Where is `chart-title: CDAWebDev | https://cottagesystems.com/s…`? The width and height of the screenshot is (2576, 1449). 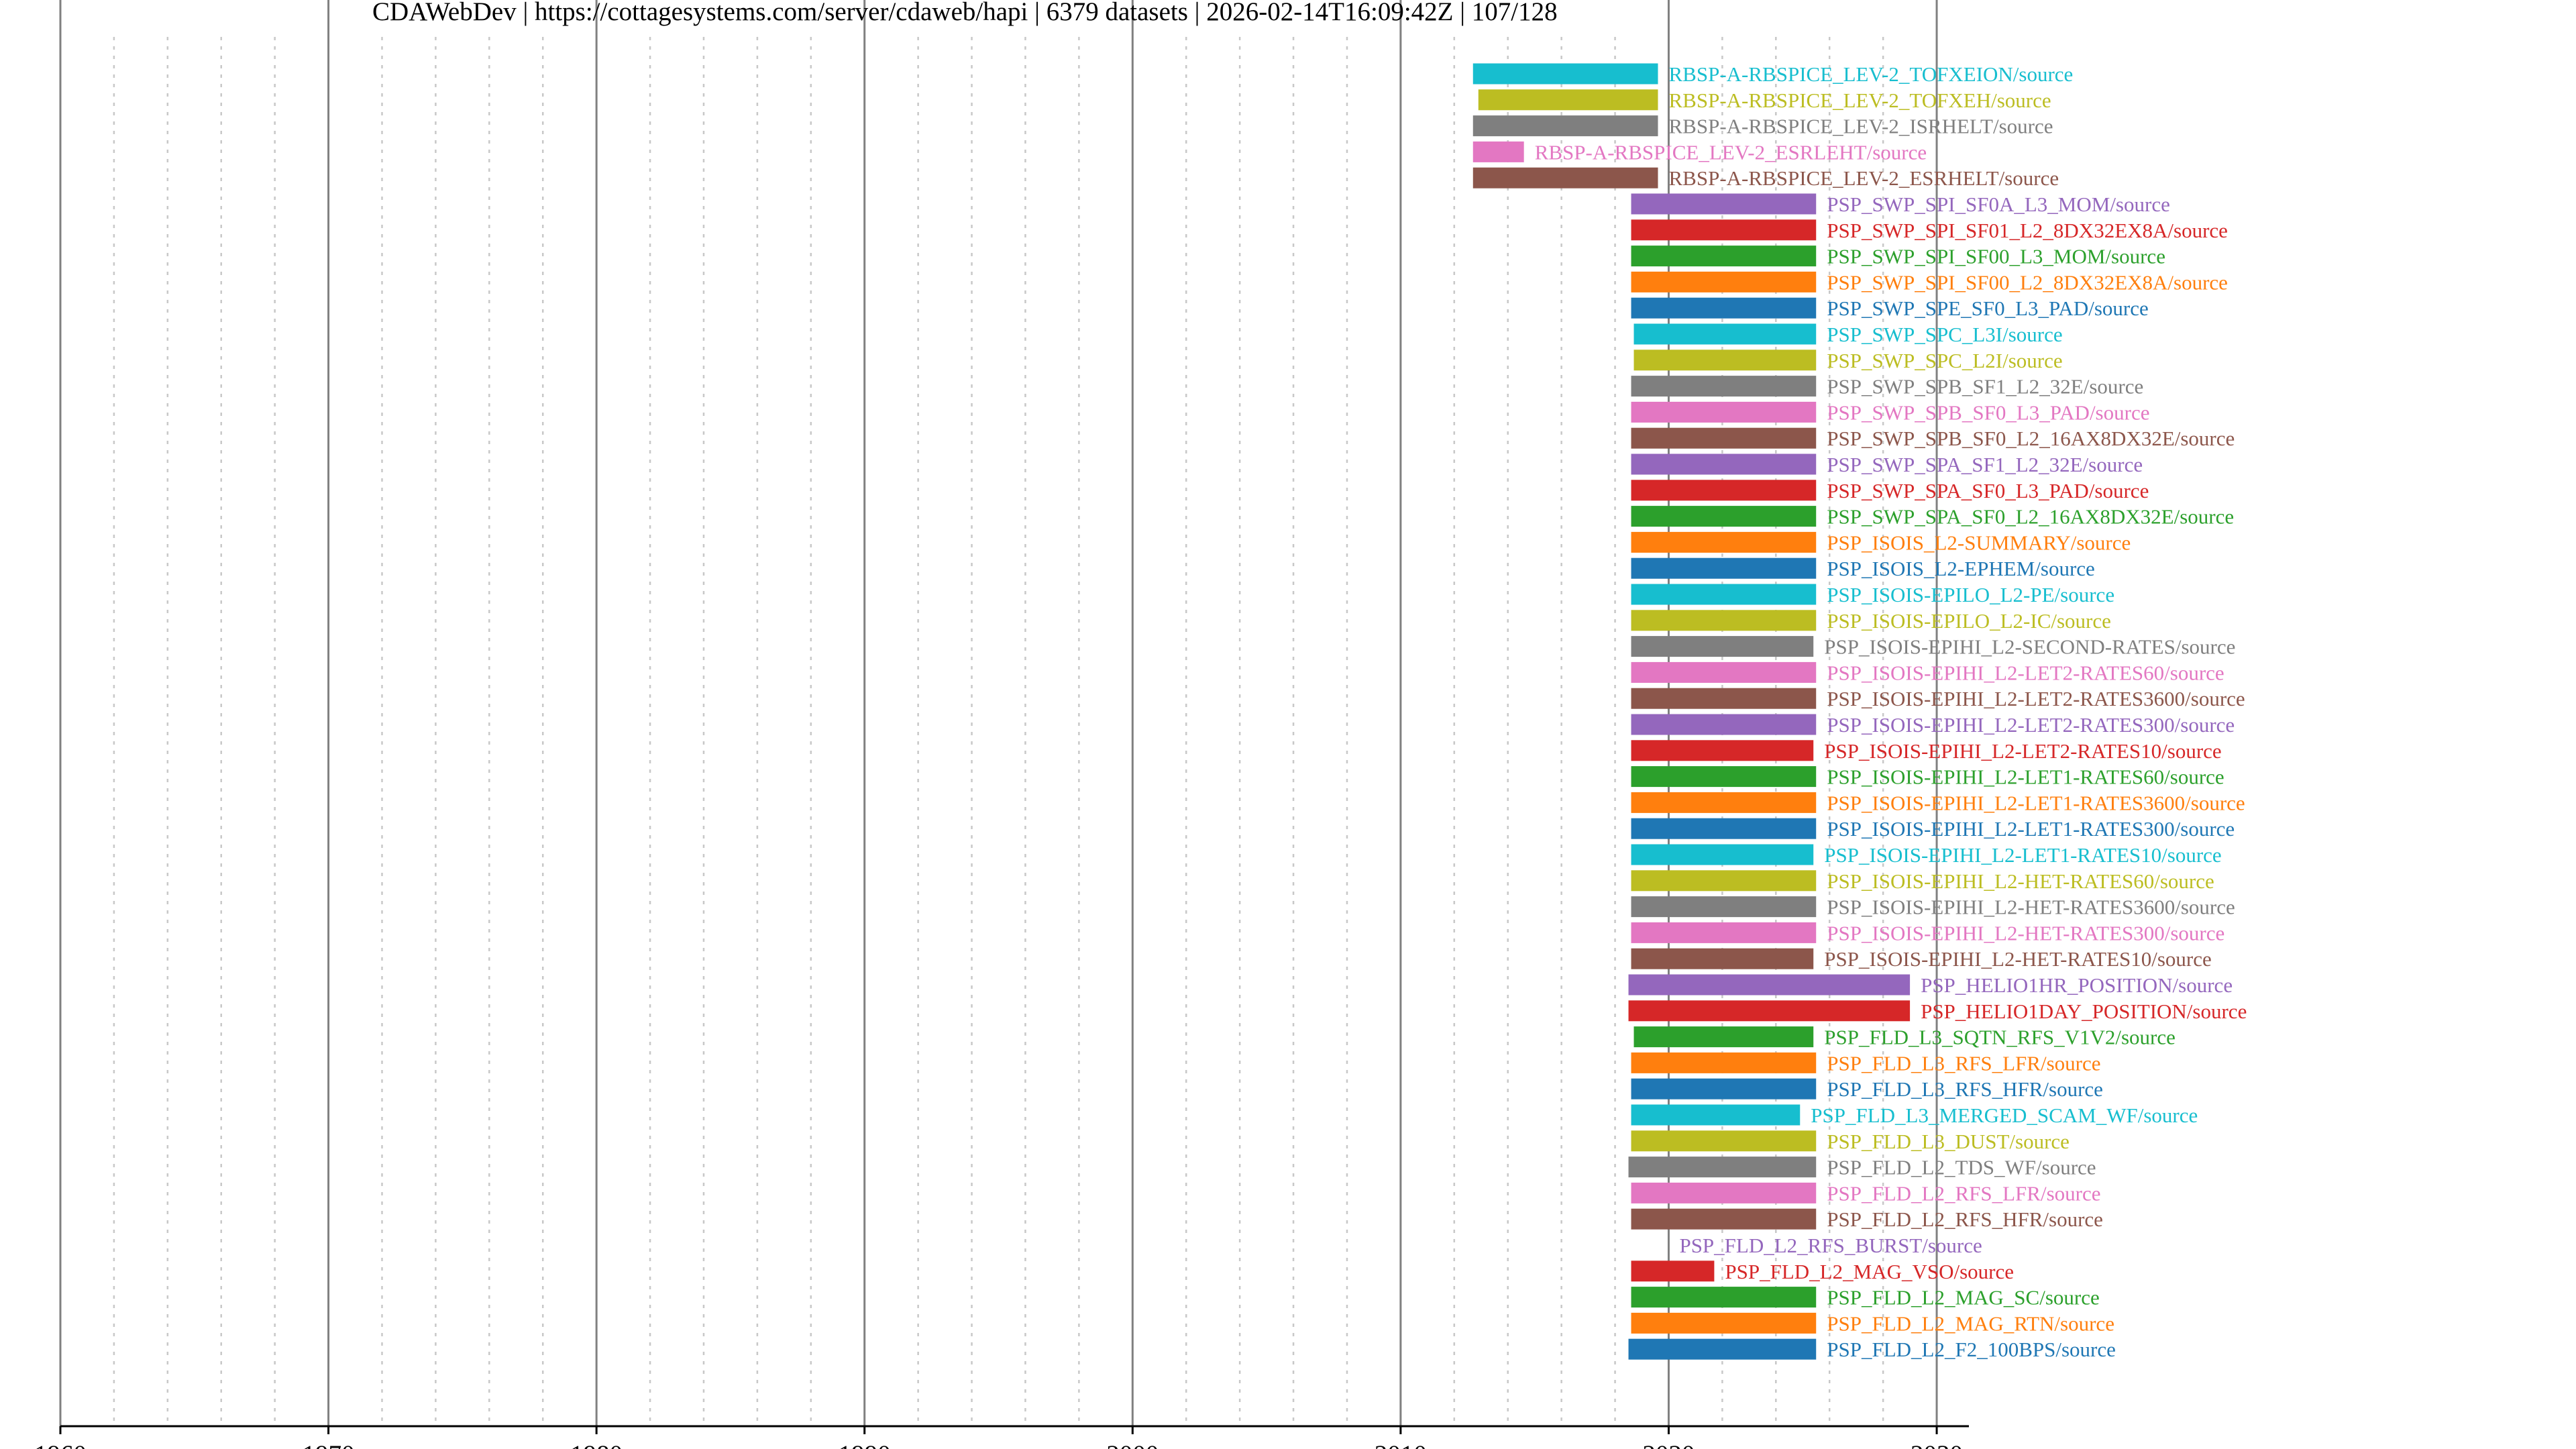
chart-title: CDAWebDev | https://cottagesystems.com/s… is located at coordinates (965, 13).